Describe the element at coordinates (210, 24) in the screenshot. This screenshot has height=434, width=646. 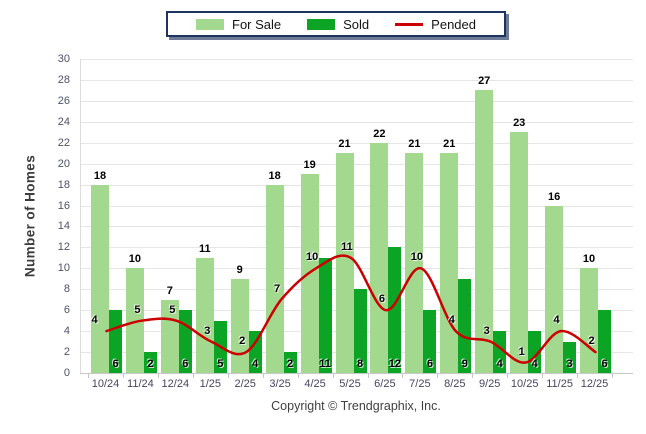
I see `for-sale-swatch-icon` at that location.